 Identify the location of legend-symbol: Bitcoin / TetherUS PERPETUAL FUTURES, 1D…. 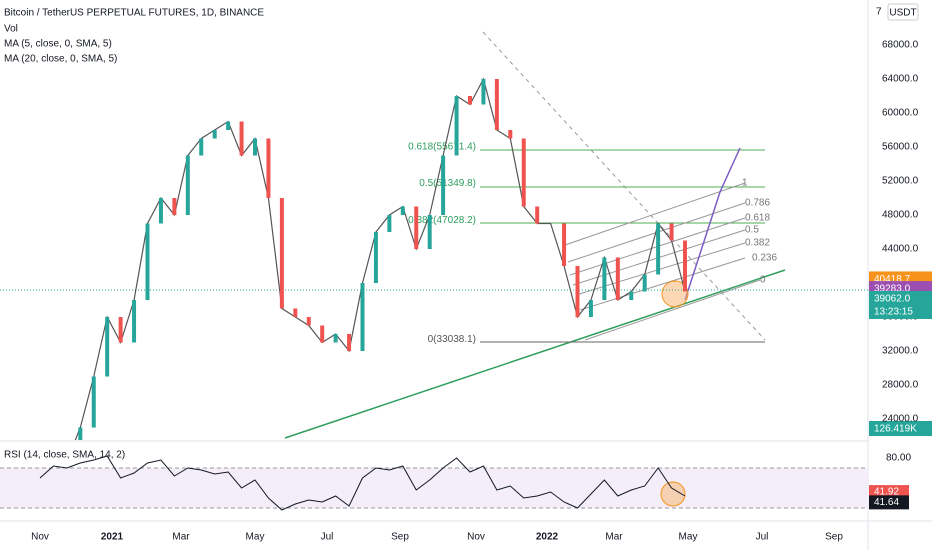
(134, 13).